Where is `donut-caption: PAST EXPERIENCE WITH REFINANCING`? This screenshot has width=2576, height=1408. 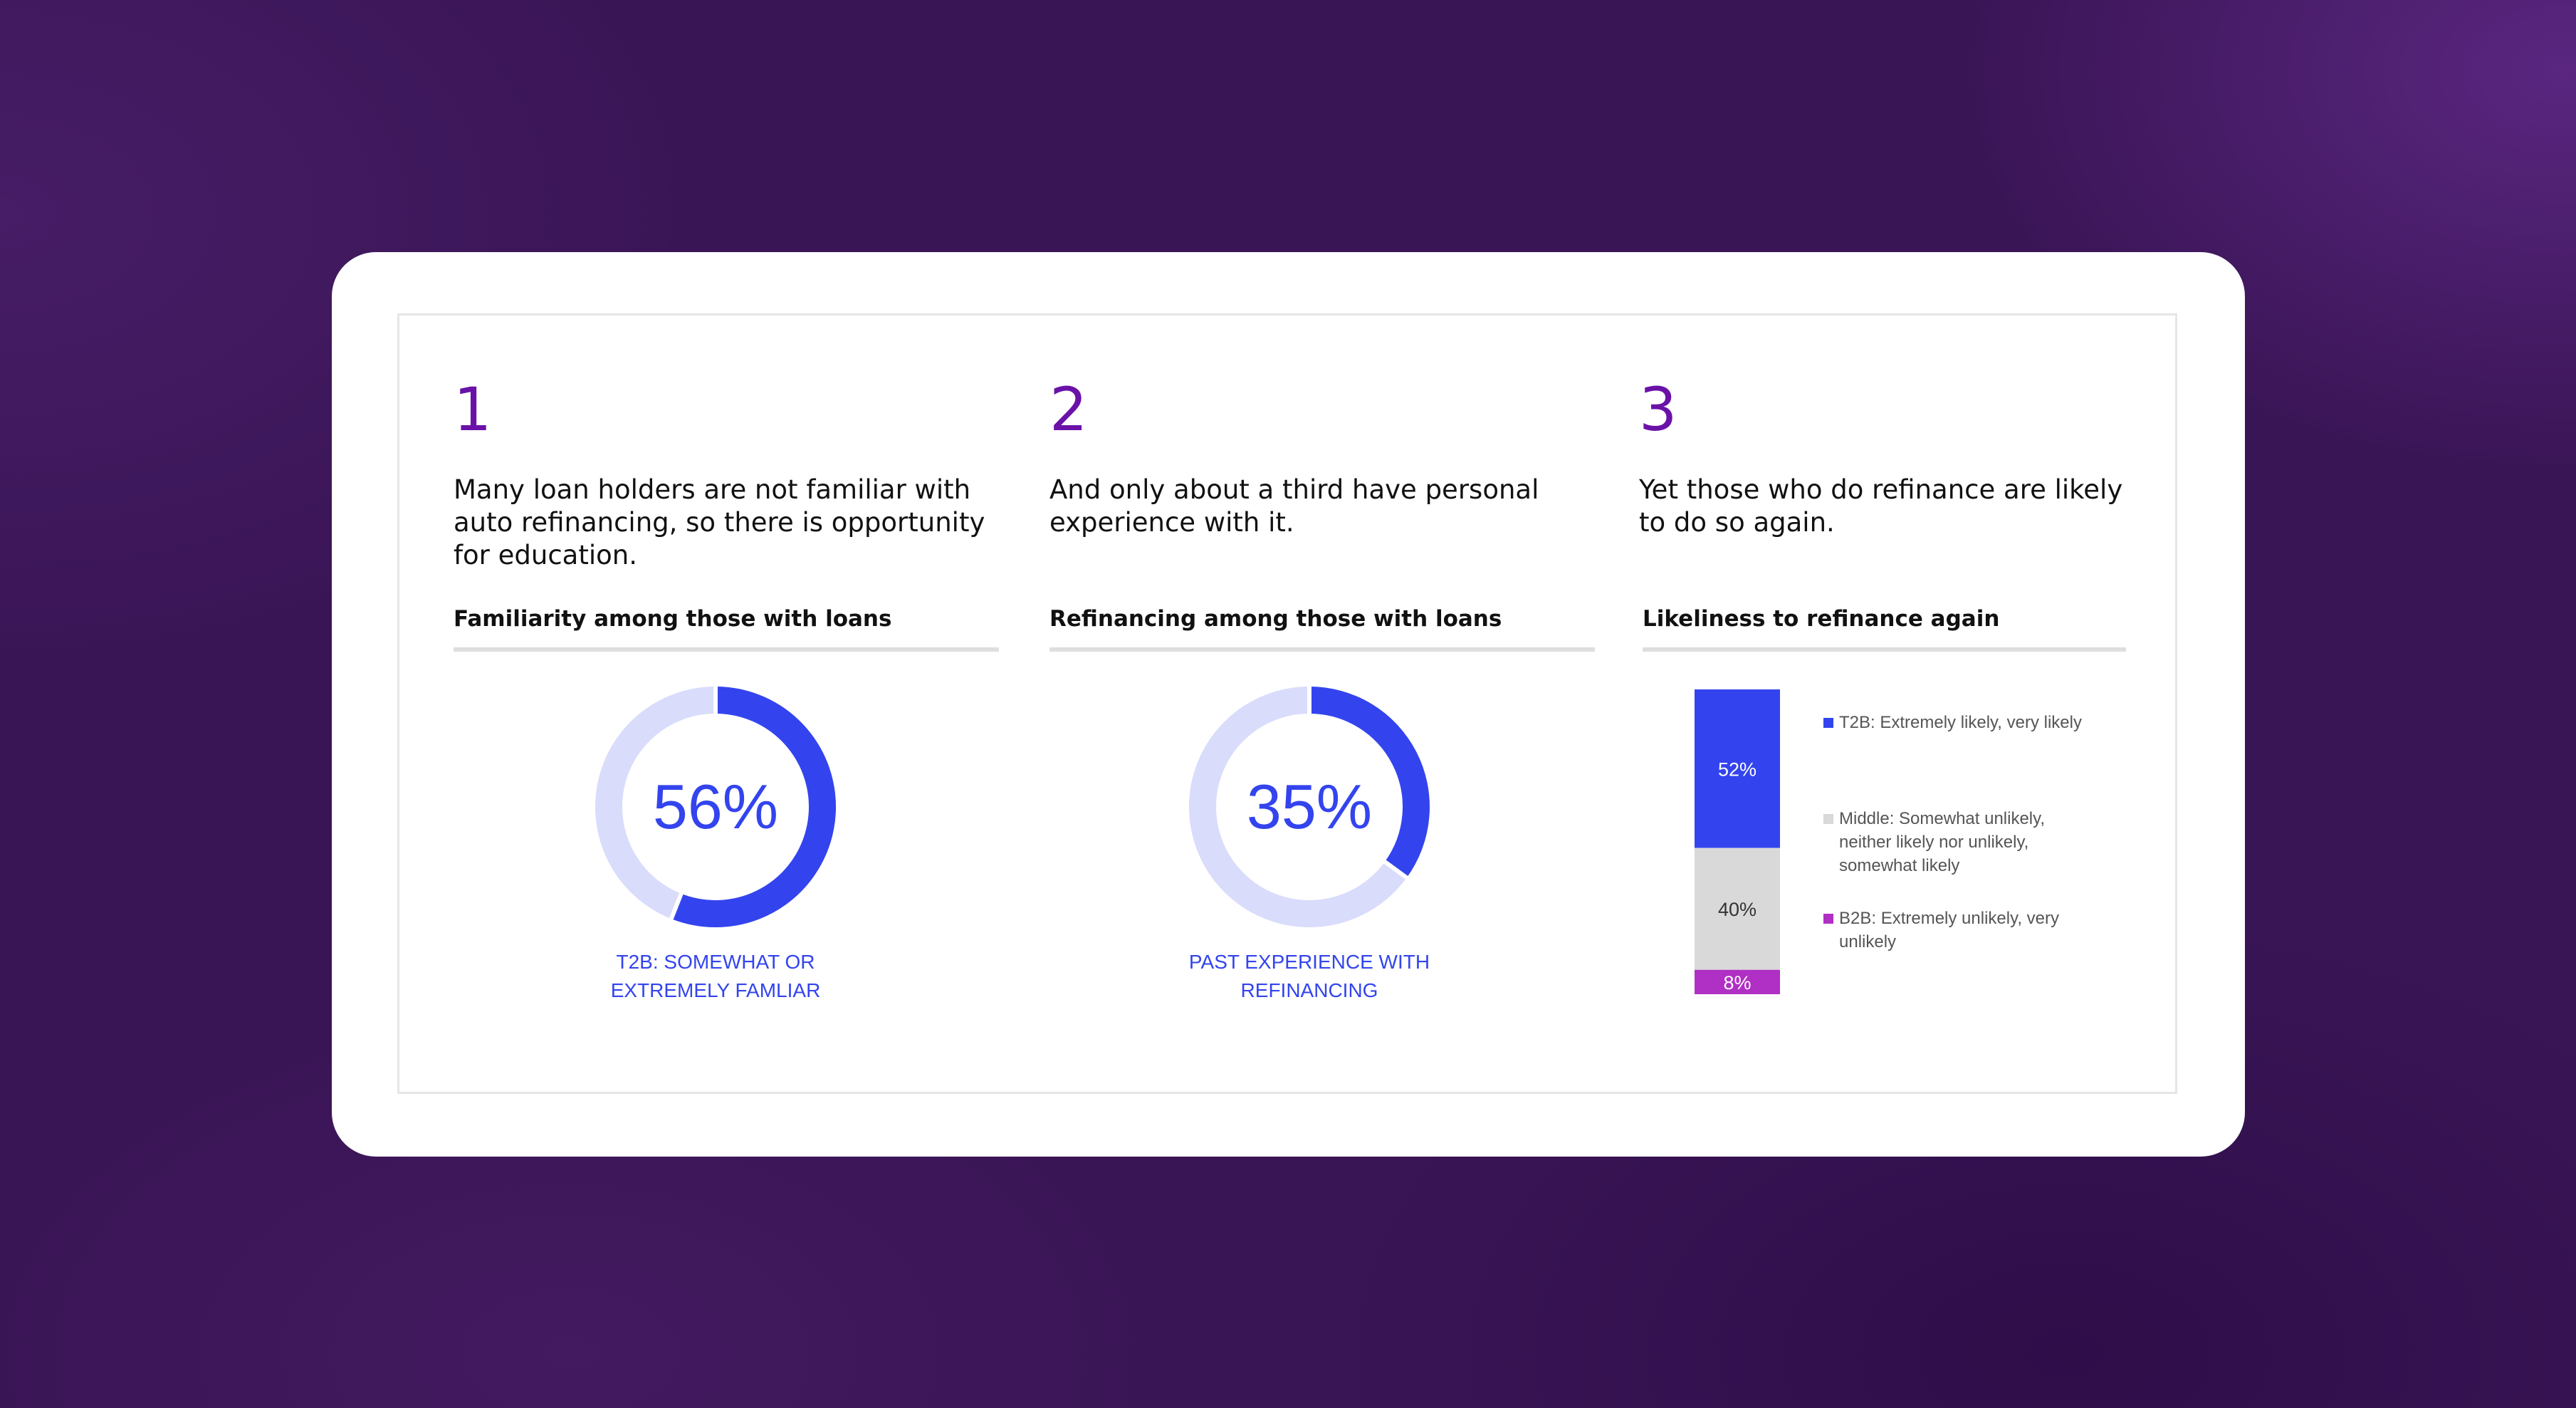 donut-caption: PAST EXPERIENCE WITH REFINANCING is located at coordinates (1309, 976).